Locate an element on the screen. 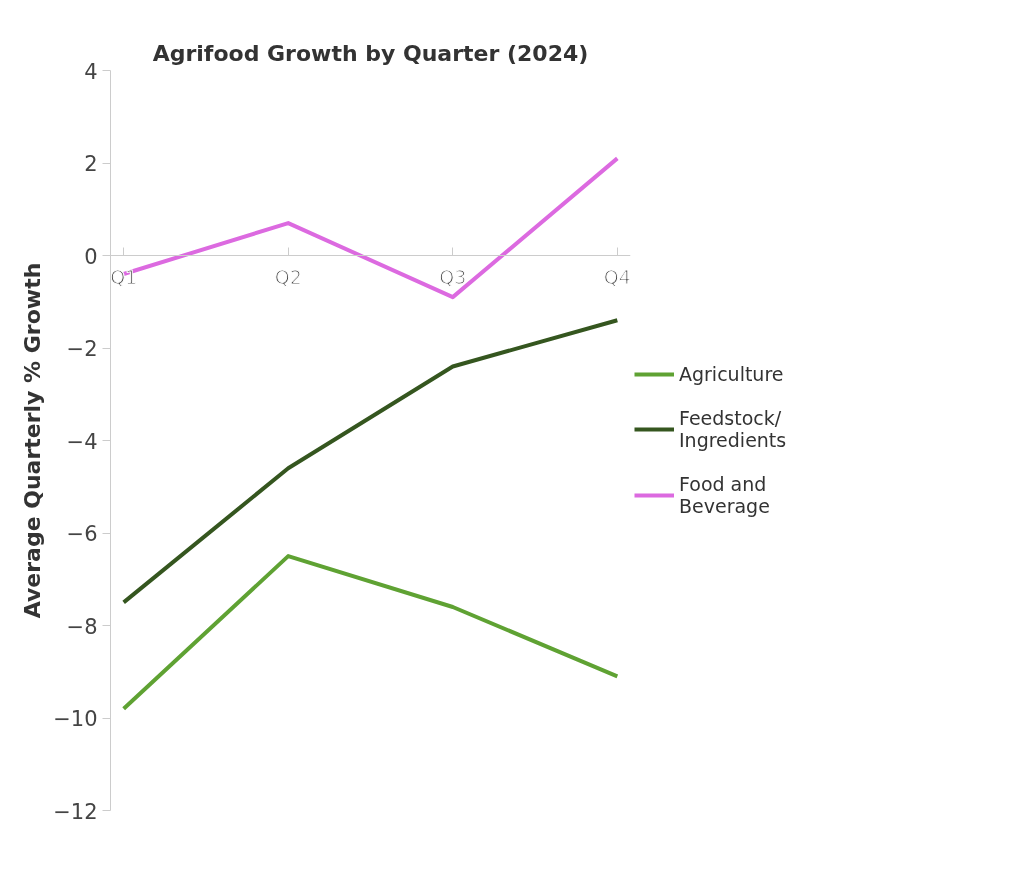 This screenshot has height=896, width=1020. legend-label: Agriculture is located at coordinates (731, 374).